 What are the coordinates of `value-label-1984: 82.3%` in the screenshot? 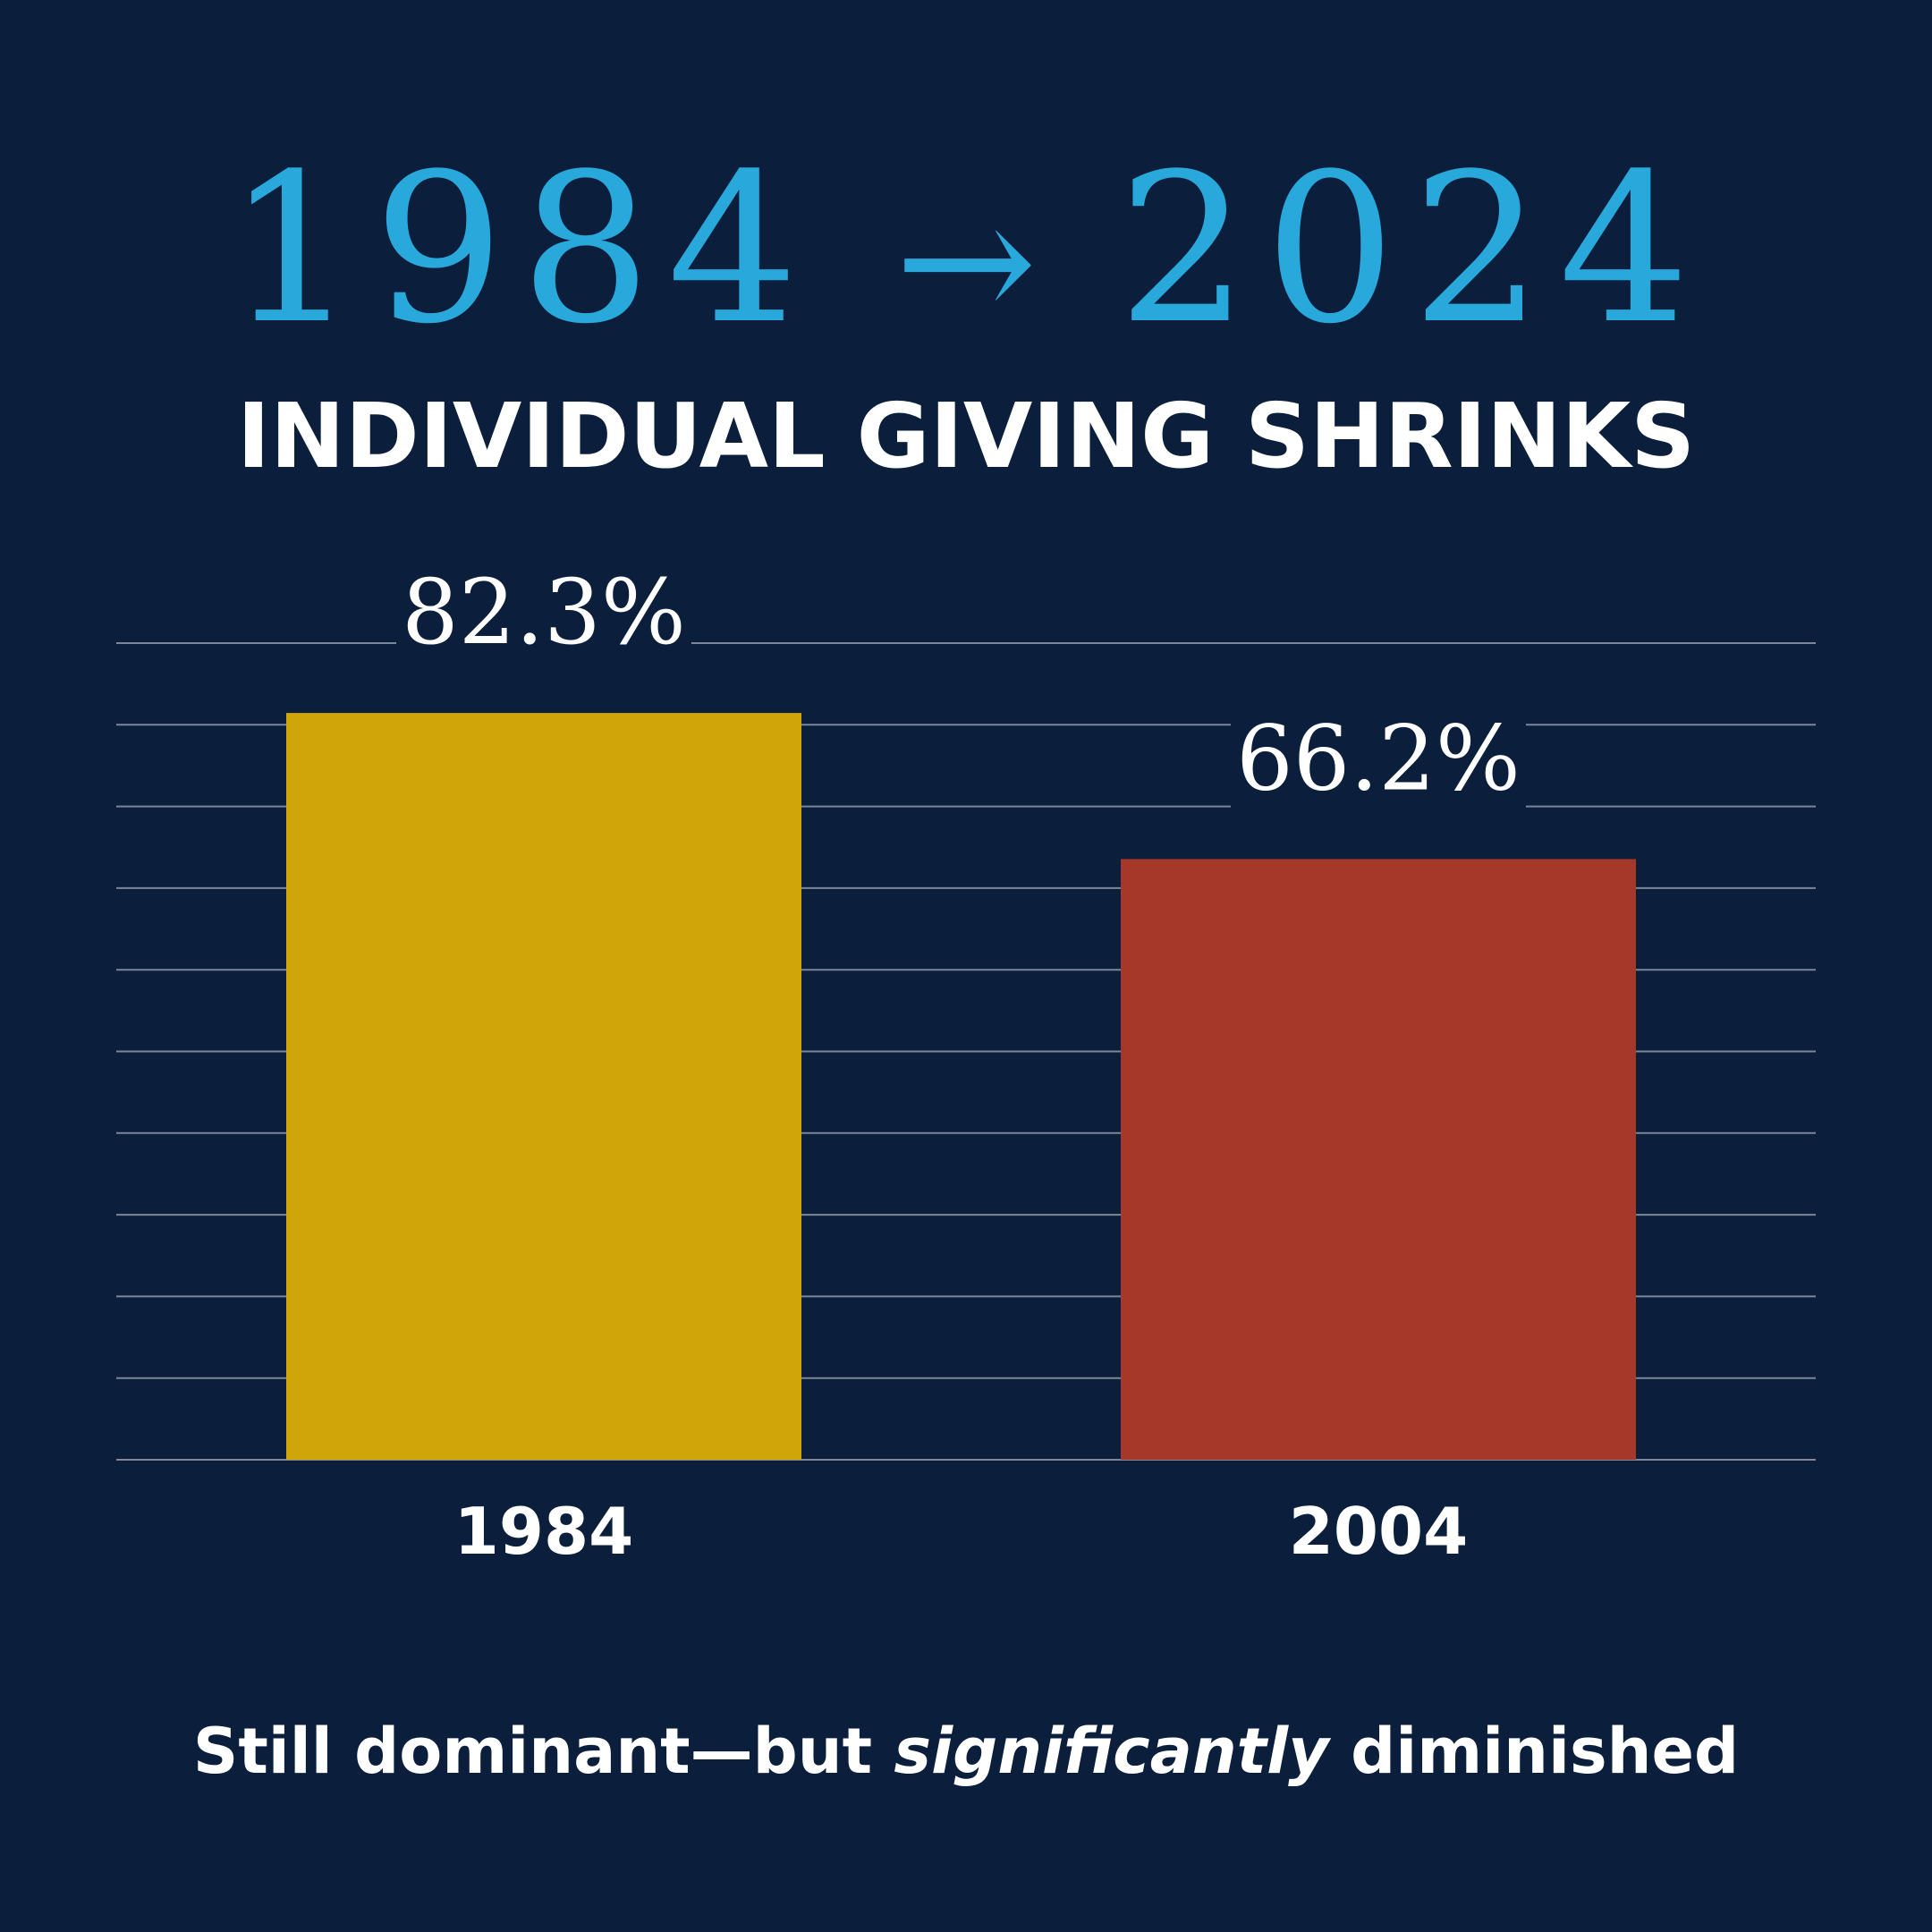 It's located at (544, 612).